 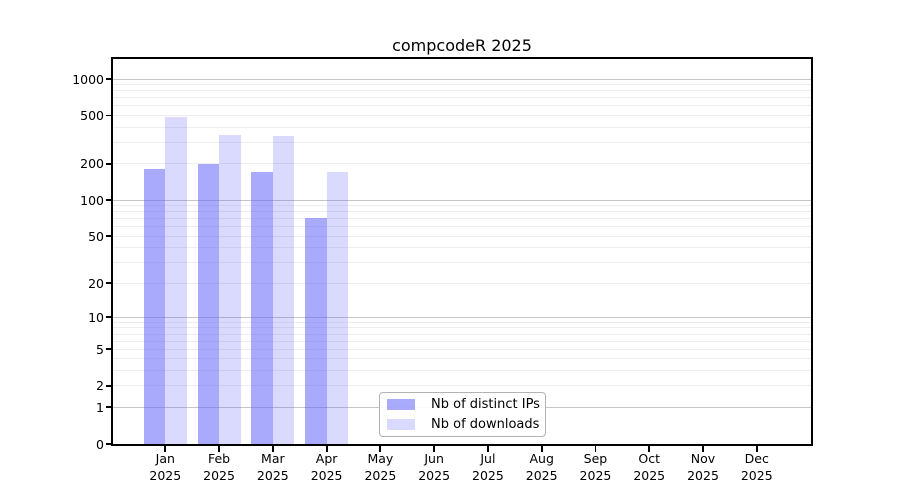 I want to click on legend-swatch-downloads, so click(x=401, y=424).